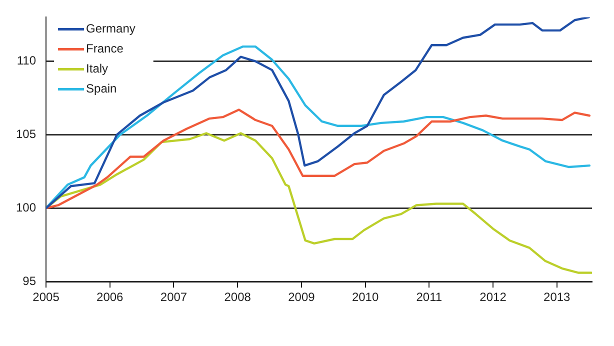 This screenshot has height=346, width=614. Describe the element at coordinates (101, 89) in the screenshot. I see `legend-label: Spain` at that location.